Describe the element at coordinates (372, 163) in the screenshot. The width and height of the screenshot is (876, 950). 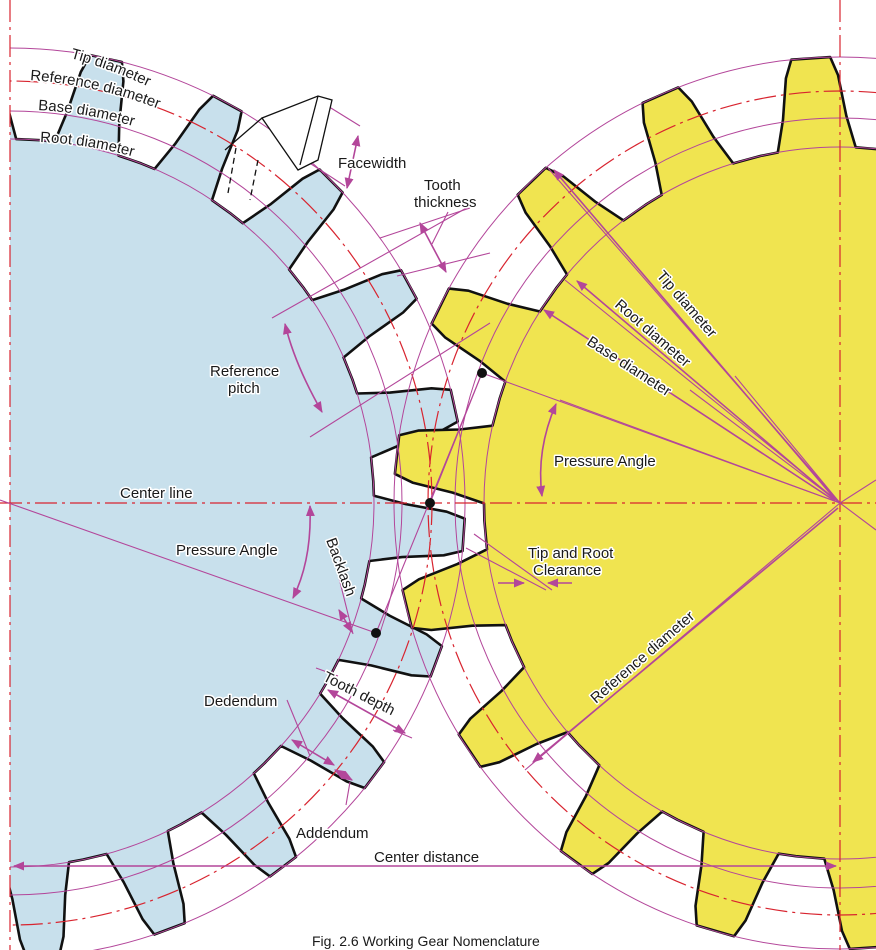
I see `facewidth-label: Facewidth` at that location.